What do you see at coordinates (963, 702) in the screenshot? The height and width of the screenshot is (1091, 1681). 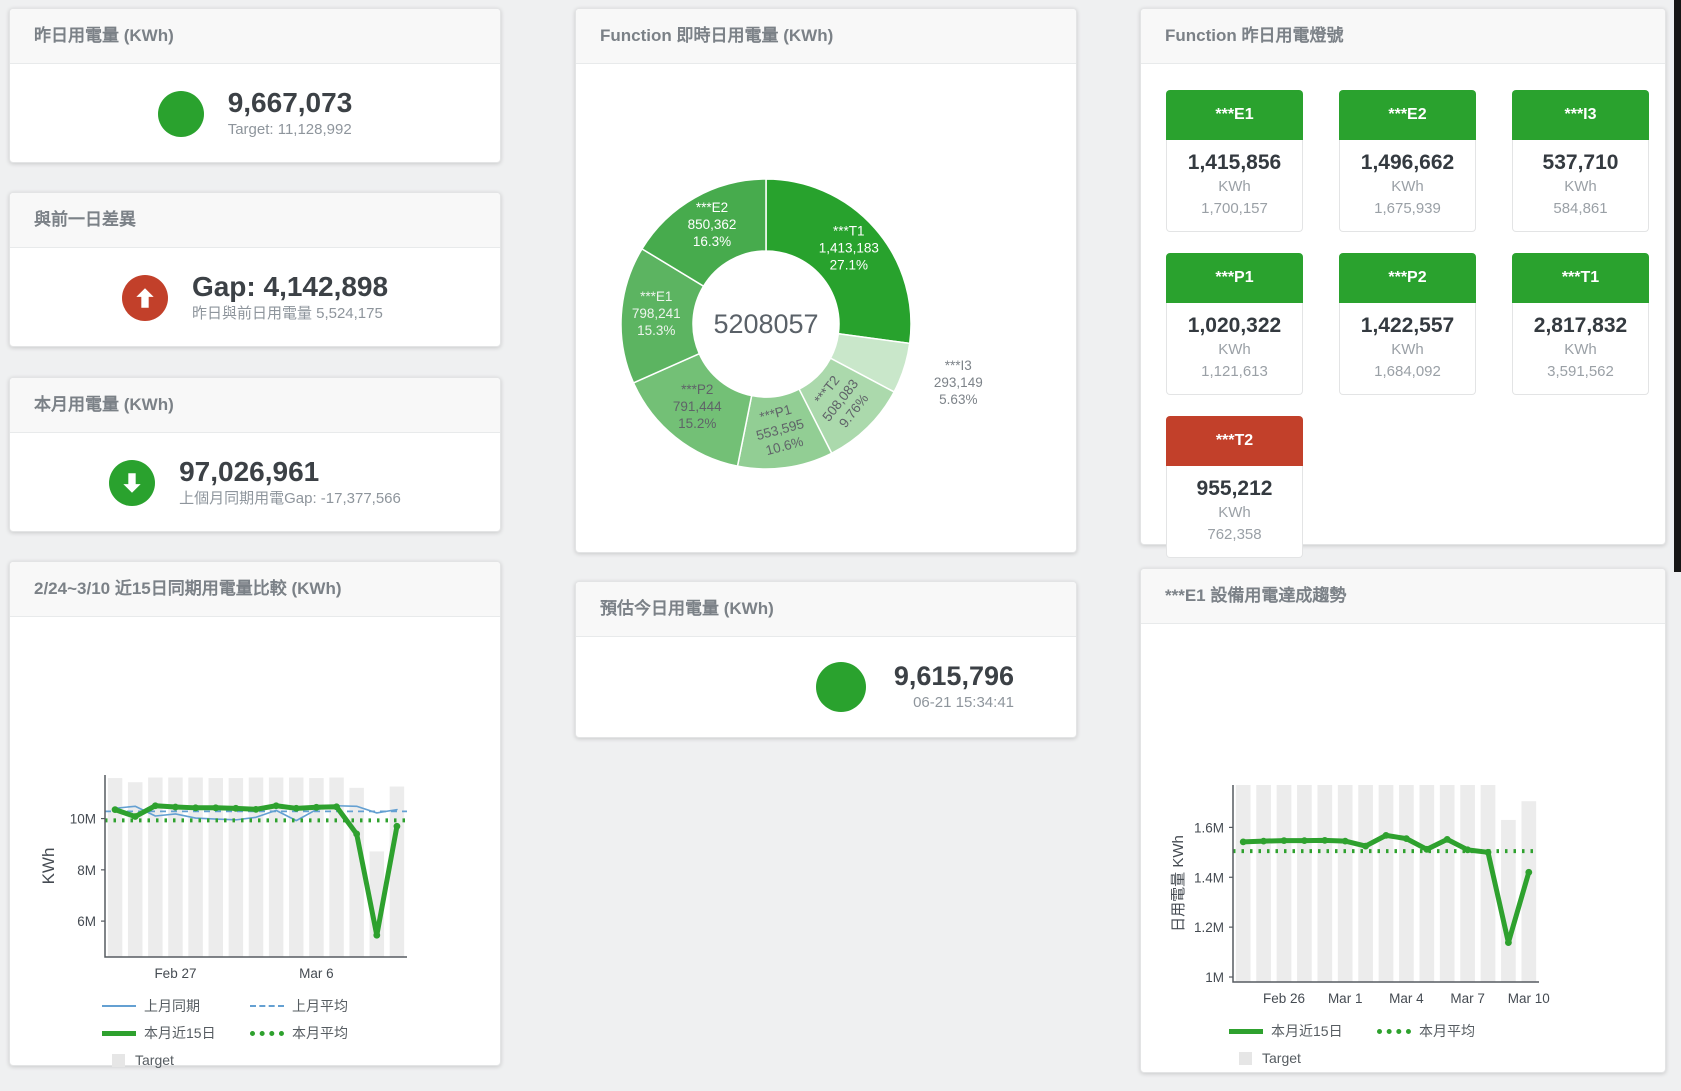 I see `estimate-timestamp: 06-21 15:34:41` at bounding box center [963, 702].